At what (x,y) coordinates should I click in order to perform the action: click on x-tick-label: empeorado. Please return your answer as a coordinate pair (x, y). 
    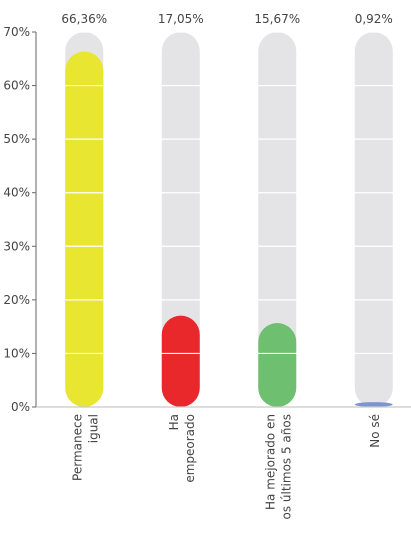
    Looking at the image, I should click on (190, 448).